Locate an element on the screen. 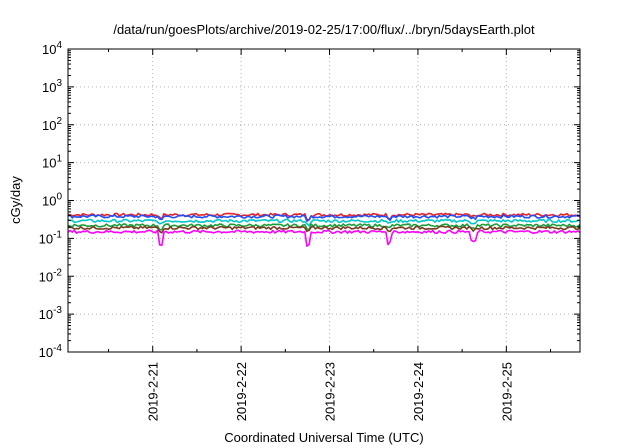 The height and width of the screenshot is (448, 640). y-tick-label: 10² is located at coordinates (52, 124).